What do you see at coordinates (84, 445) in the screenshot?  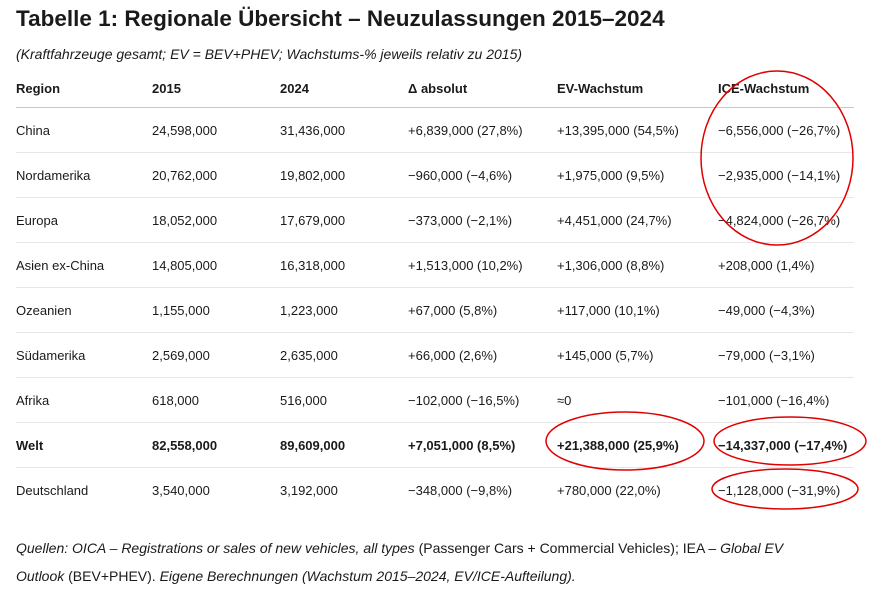 I see `cell-region: Welt` at bounding box center [84, 445].